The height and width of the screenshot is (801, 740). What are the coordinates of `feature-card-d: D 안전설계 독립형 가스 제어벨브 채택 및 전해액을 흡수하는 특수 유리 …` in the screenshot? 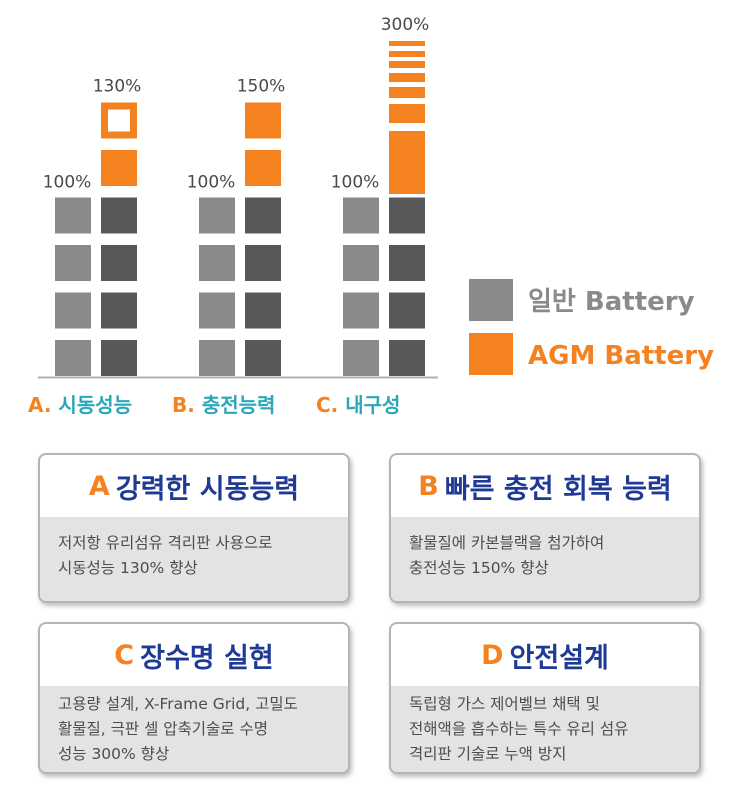 It's located at (545, 698).